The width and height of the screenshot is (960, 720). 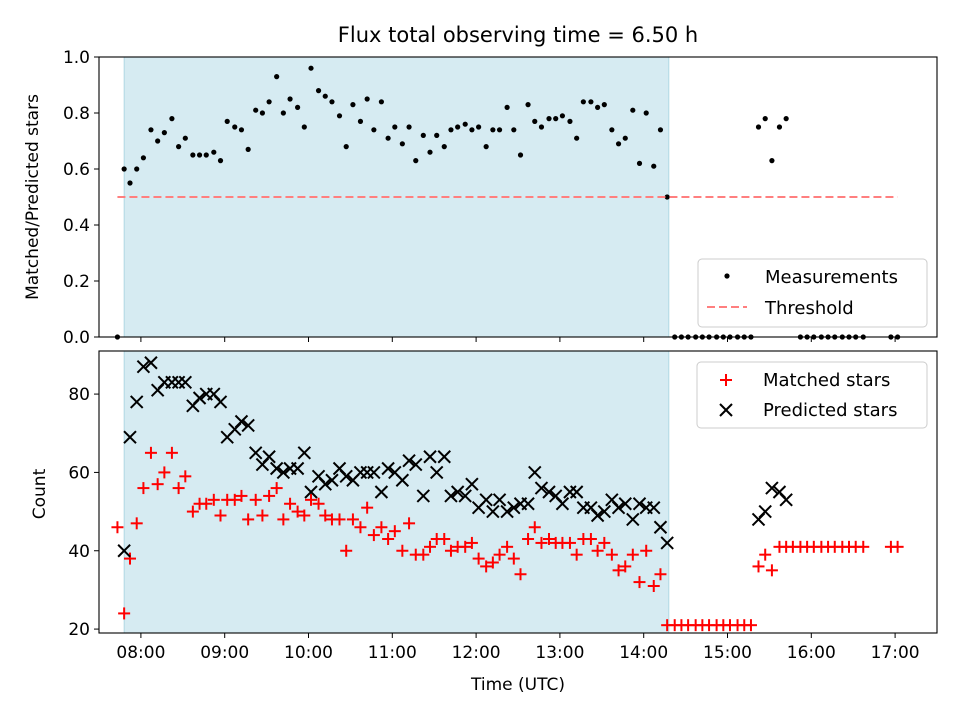 I want to click on legend-threshold-label: Threshold, so click(x=809, y=308).